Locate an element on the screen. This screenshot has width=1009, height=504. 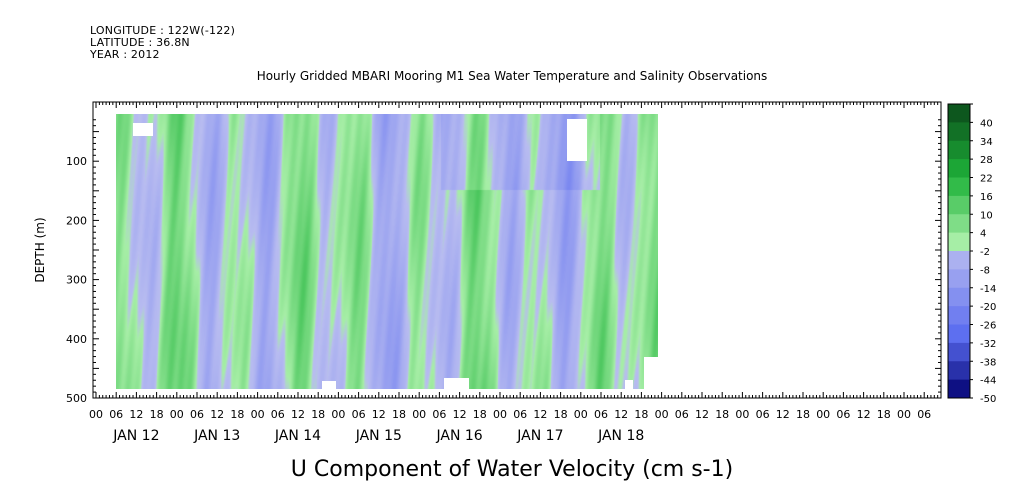
x-day-label: JAN 17 is located at coordinates (539, 436).